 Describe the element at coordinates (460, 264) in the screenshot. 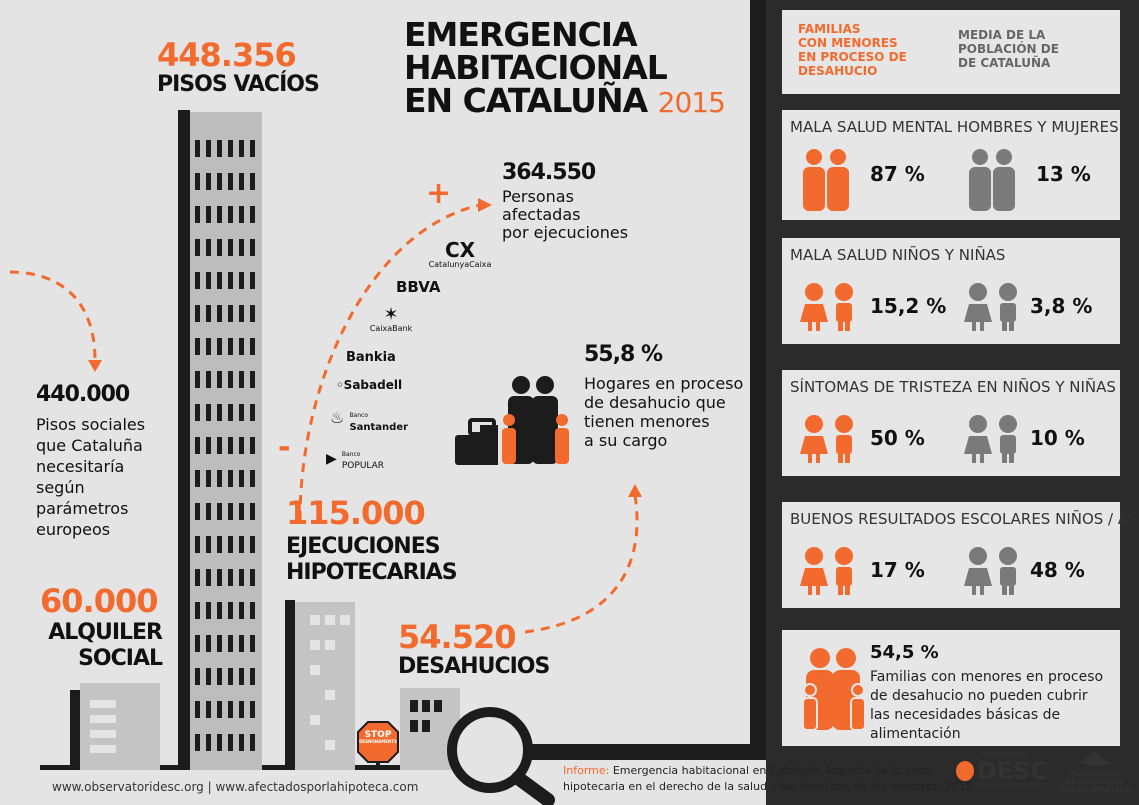

I see `bank-name: CatalunyaCaixa` at that location.